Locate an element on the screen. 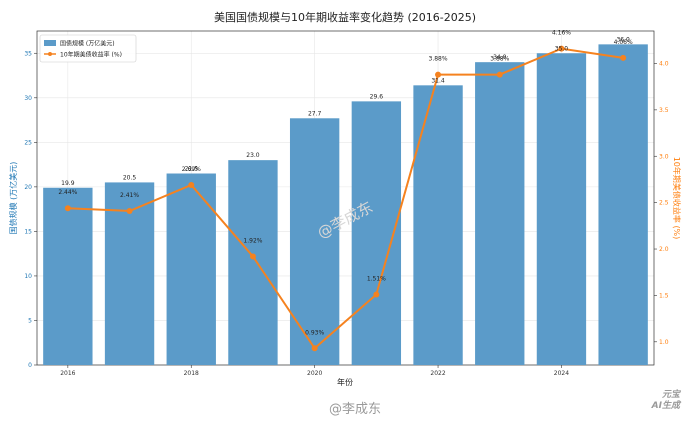 This screenshot has height=424, width=690. y-axis-label-left: 国债规模 (万亿美元) is located at coordinates (13, 198).